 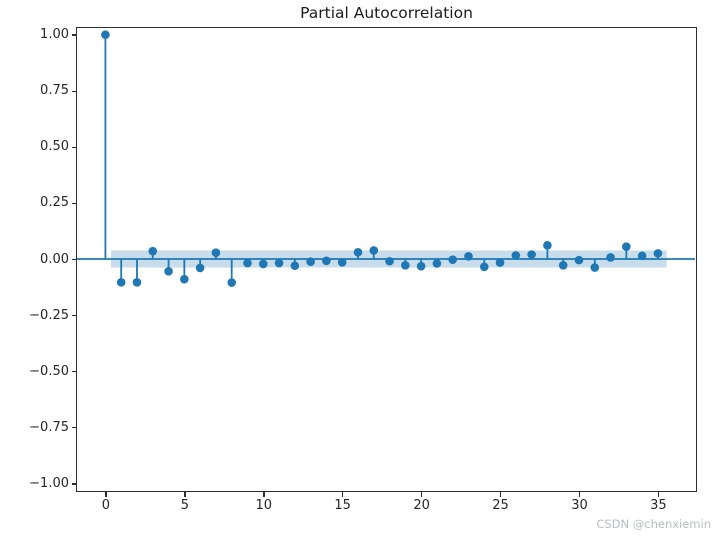 What do you see at coordinates (73, 427) in the screenshot?
I see `ytick-mark-−0.75` at bounding box center [73, 427].